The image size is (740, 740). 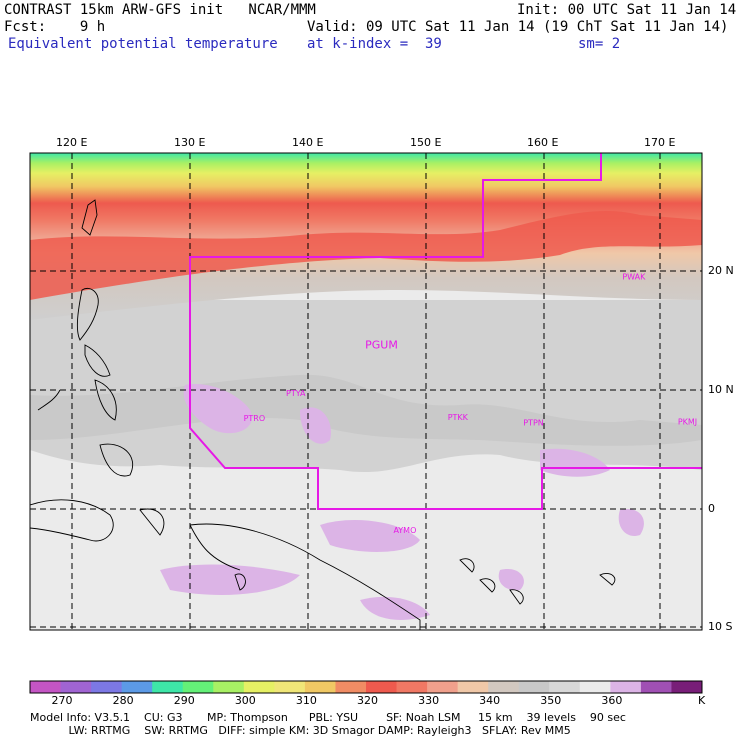 What do you see at coordinates (308, 142) in the screenshot?
I see `lon-label-140e: 140 E` at bounding box center [308, 142].